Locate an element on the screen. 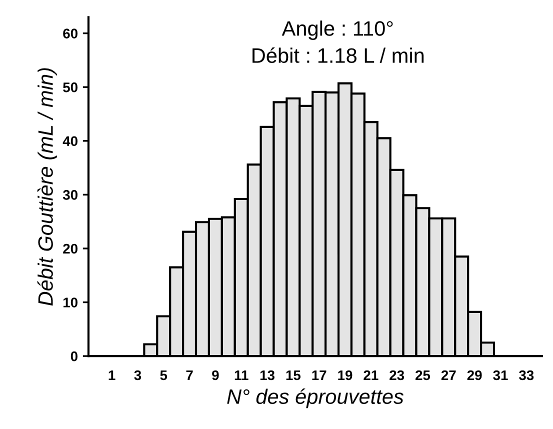 This screenshot has width=553, height=429. x-tick-label: 3 is located at coordinates (138, 375).